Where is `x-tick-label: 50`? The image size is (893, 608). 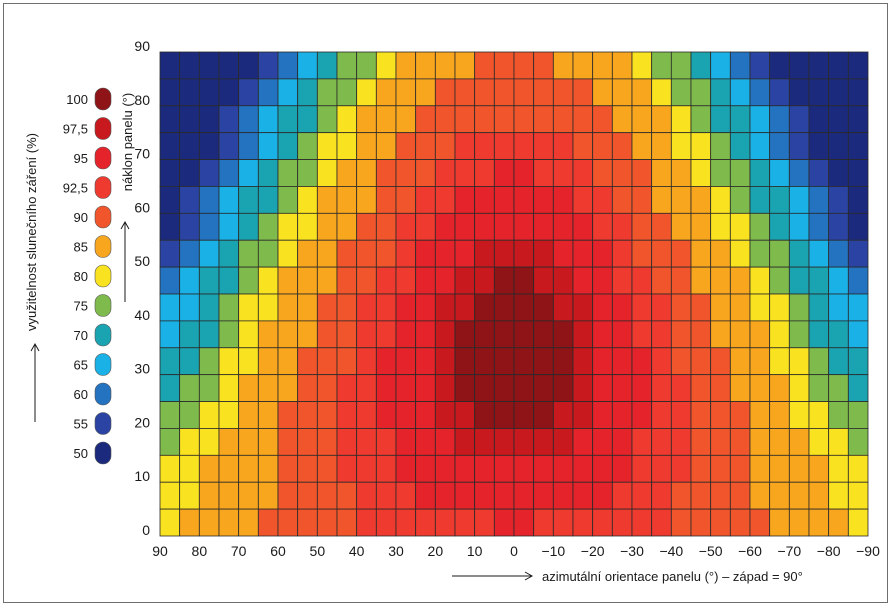
x-tick-label: 50 is located at coordinates (318, 551).